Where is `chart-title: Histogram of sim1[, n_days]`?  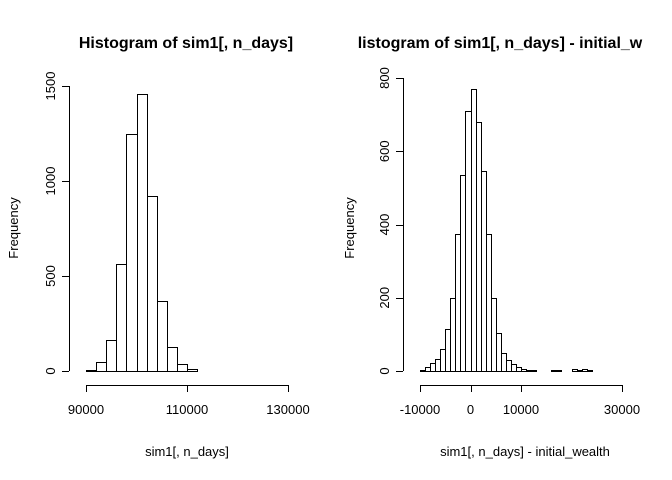 chart-title: Histogram of sim1[, n_days] is located at coordinates (186, 43).